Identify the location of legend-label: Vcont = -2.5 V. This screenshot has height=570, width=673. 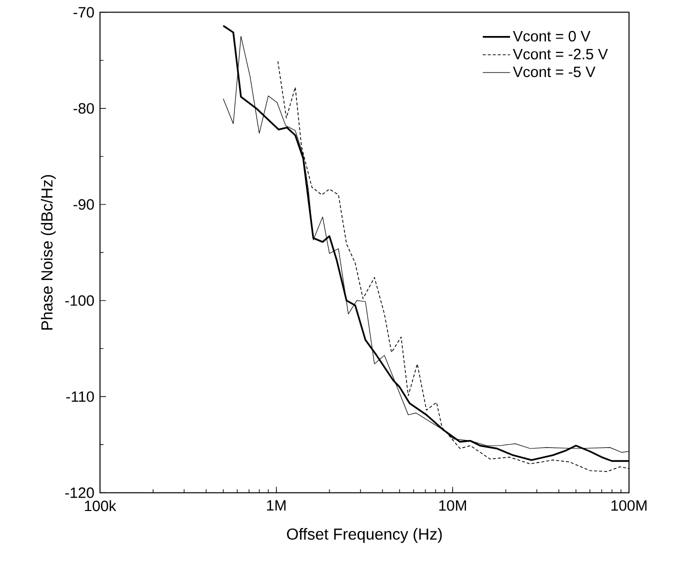
(560, 54).